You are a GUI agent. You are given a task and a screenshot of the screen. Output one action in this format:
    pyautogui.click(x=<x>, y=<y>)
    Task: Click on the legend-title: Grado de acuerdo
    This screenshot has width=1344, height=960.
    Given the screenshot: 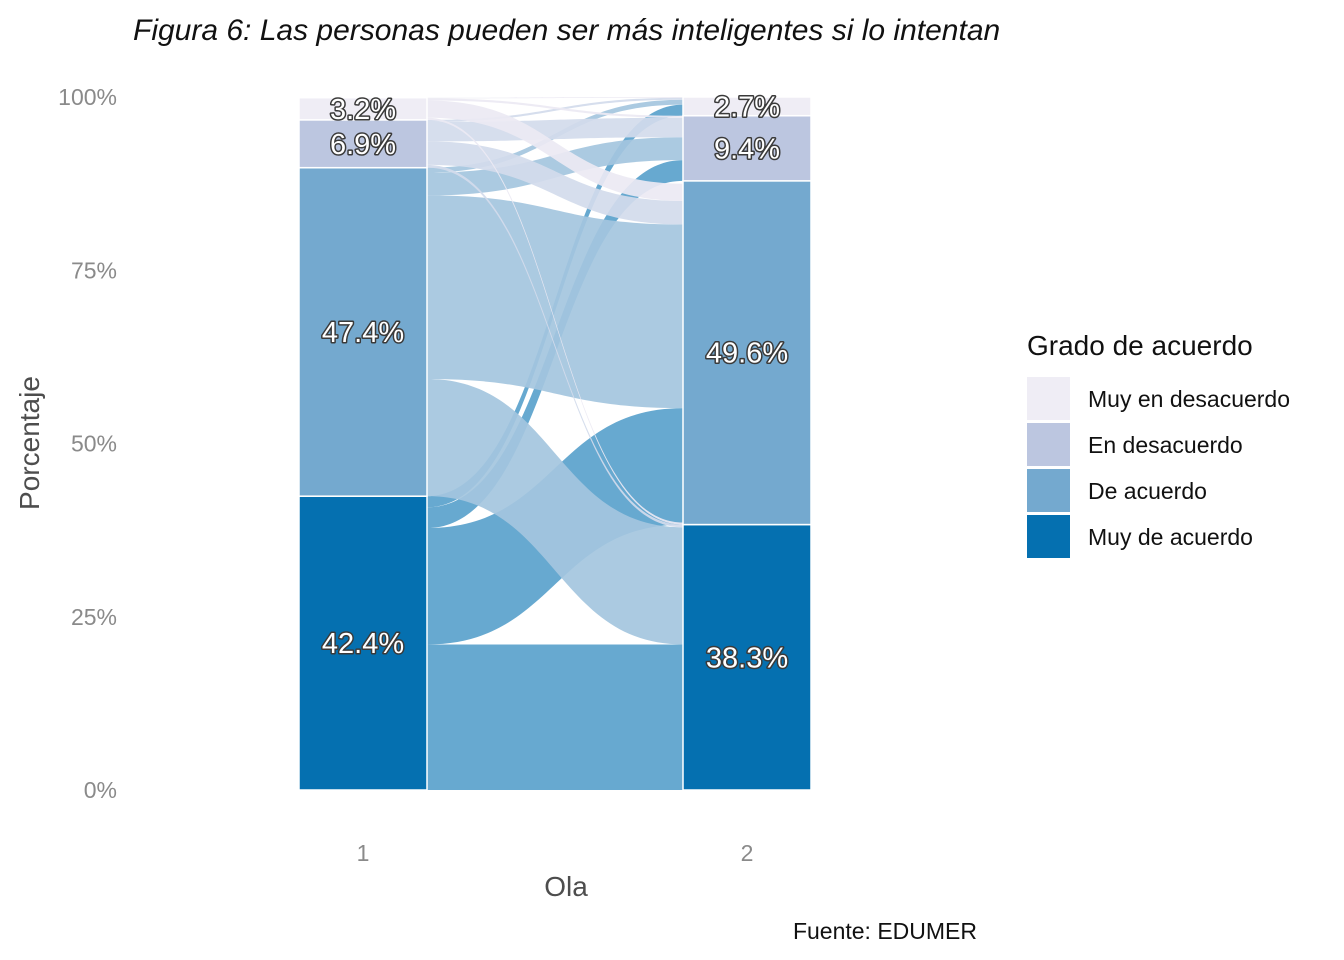 What is the action you would take?
    pyautogui.click(x=1140, y=345)
    